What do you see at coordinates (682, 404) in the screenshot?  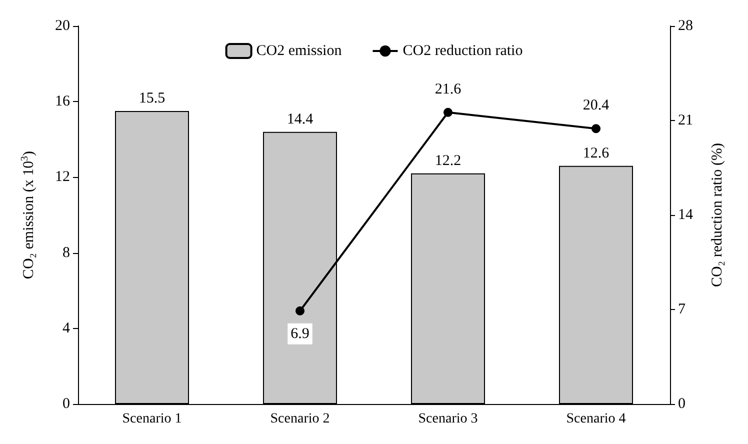 I see `y2-tick-label: 0` at bounding box center [682, 404].